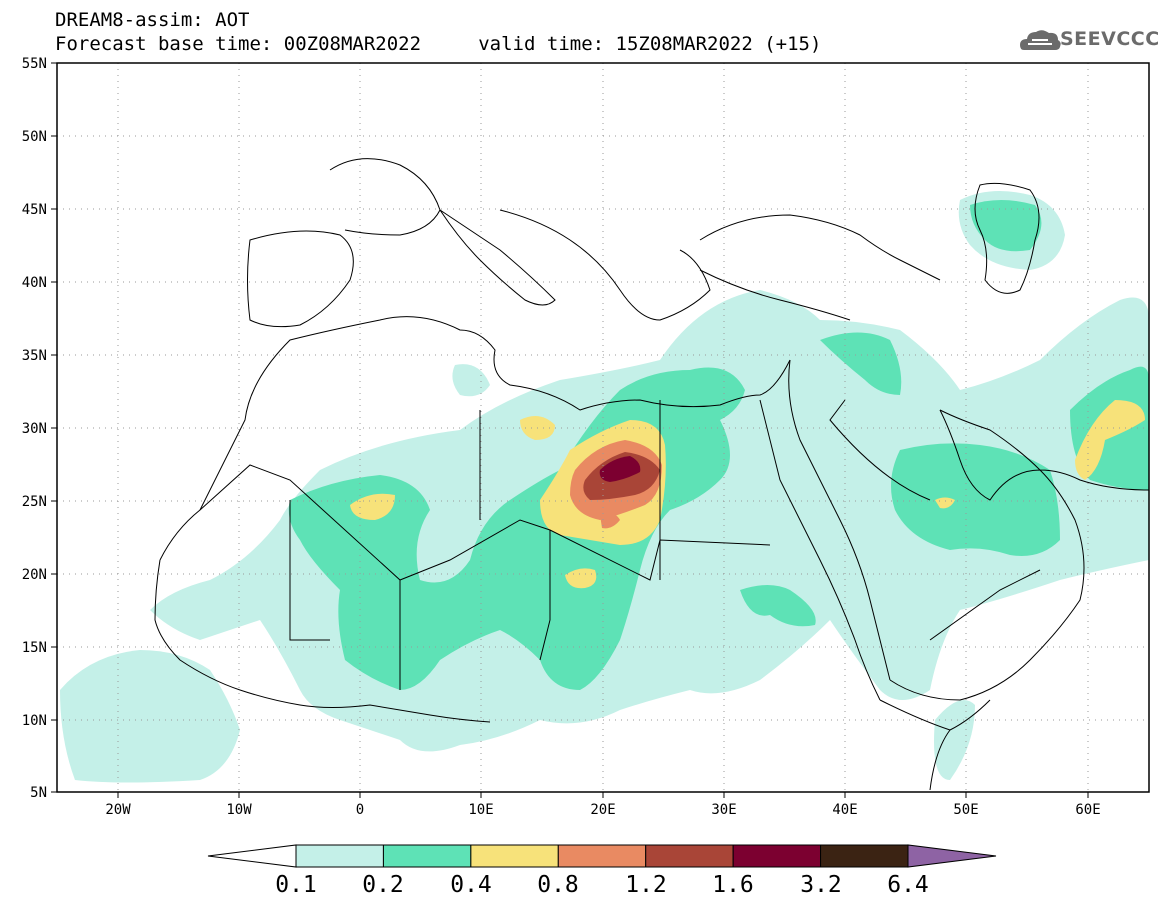 The height and width of the screenshot is (905, 1165). I want to click on colorbar-under-arrow, so click(252, 856).